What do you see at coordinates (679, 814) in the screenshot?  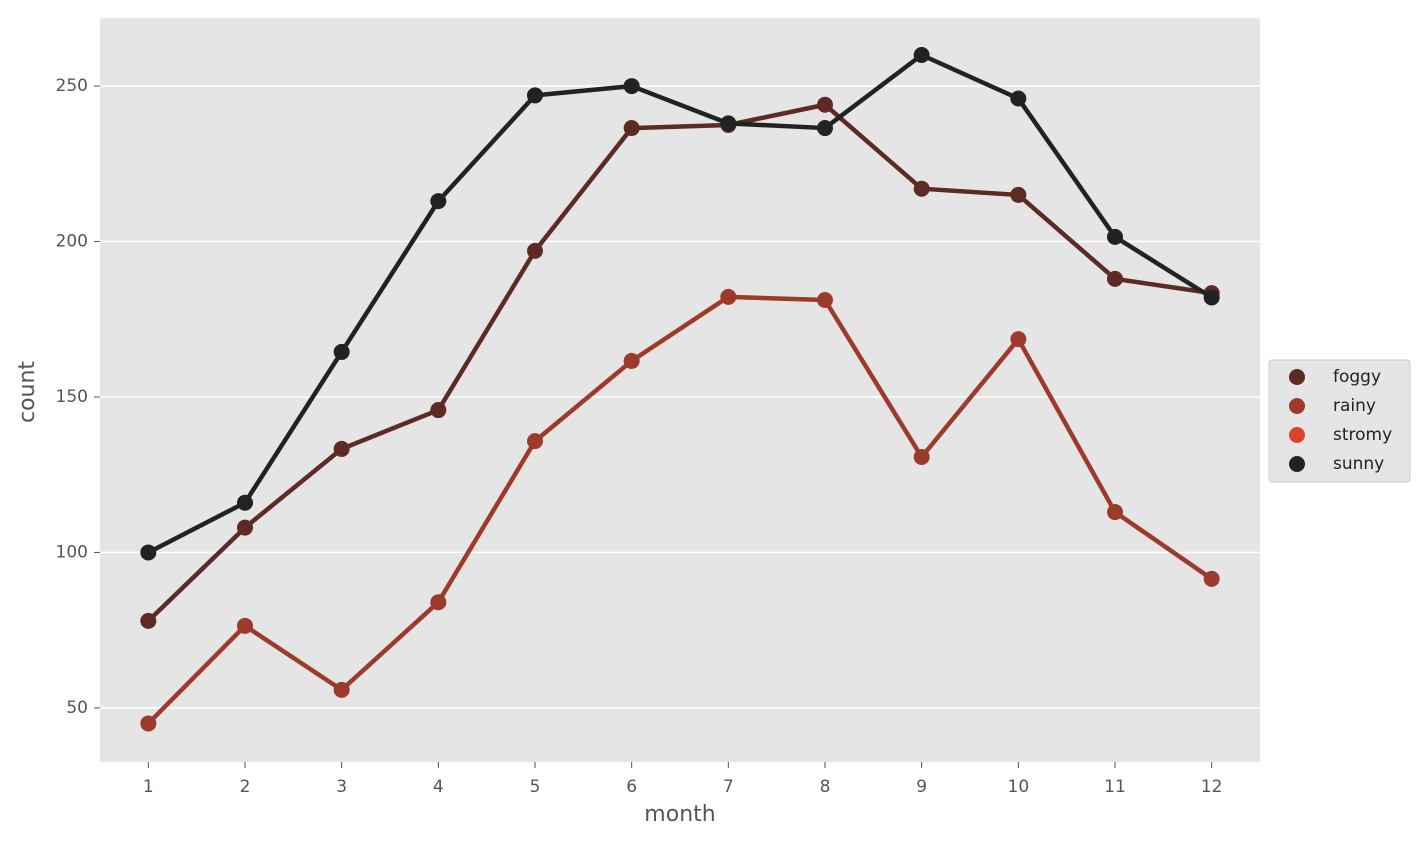 I see `x-axis-label: month` at bounding box center [679, 814].